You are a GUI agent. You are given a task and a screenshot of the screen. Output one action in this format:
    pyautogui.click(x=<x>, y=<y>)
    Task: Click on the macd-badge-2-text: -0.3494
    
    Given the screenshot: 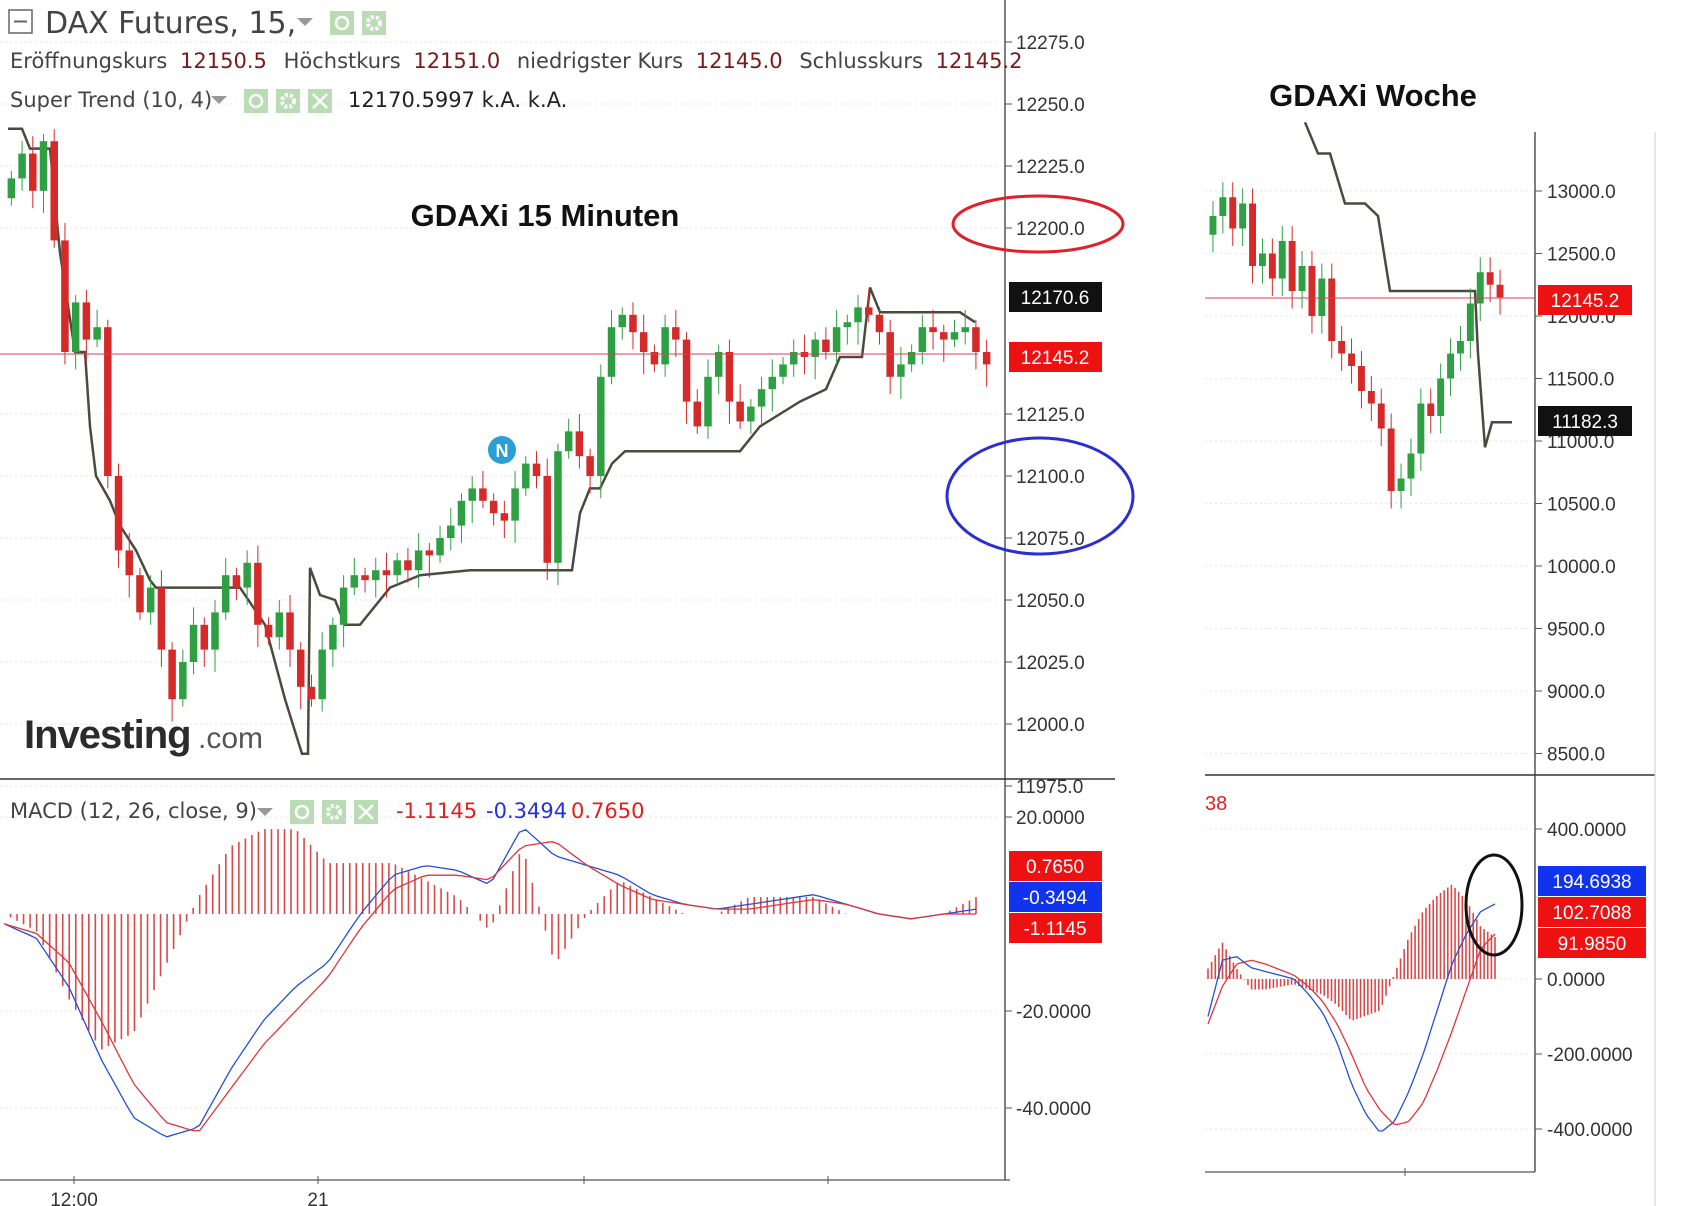 What is the action you would take?
    pyautogui.click(x=1055, y=898)
    